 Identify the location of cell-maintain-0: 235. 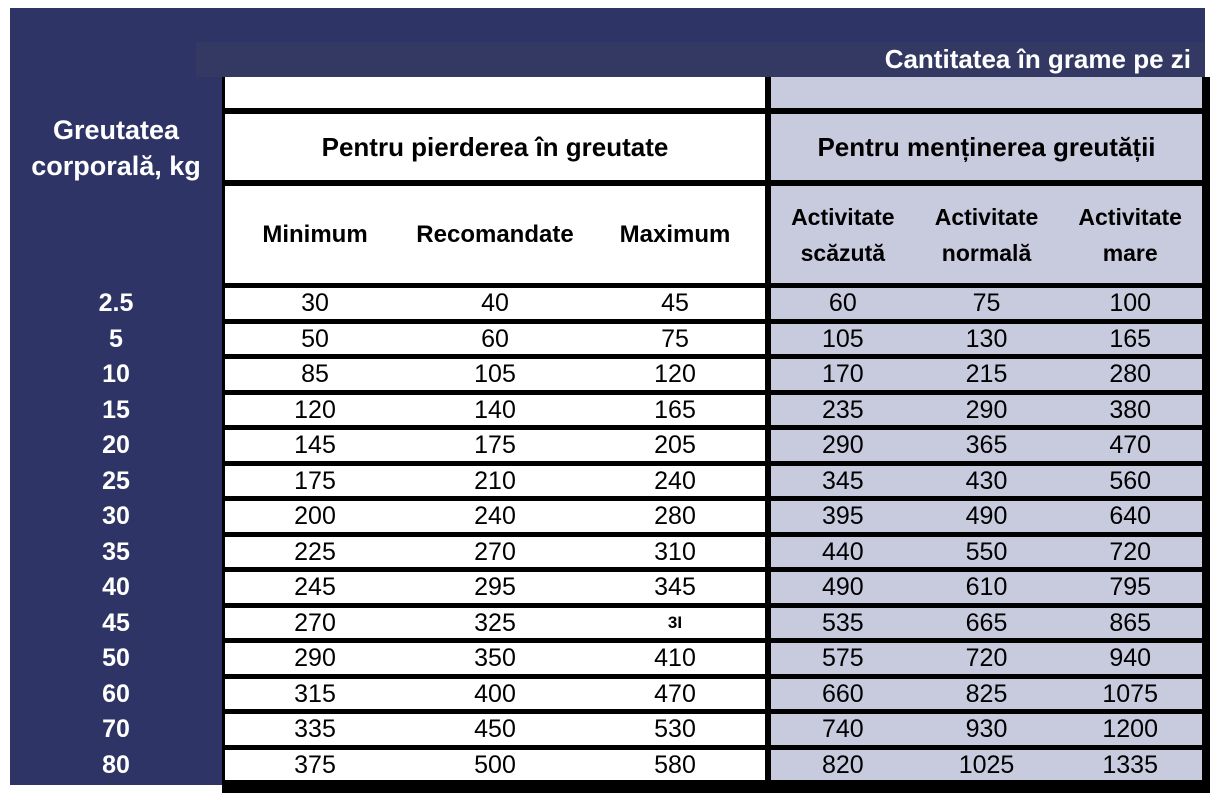
(842, 409).